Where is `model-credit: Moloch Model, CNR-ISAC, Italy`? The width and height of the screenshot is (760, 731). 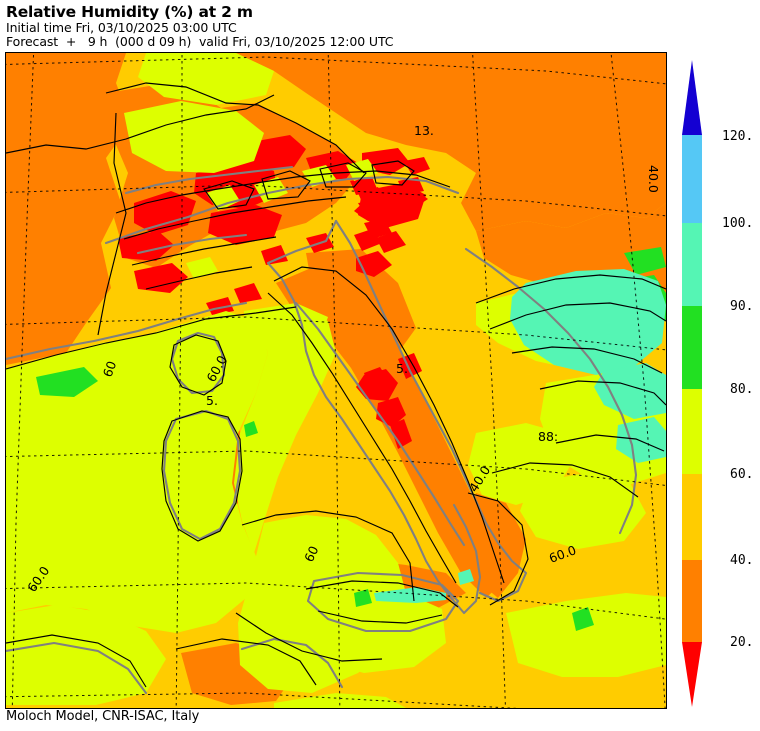 model-credit: Moloch Model, CNR-ISAC, Italy is located at coordinates (103, 716).